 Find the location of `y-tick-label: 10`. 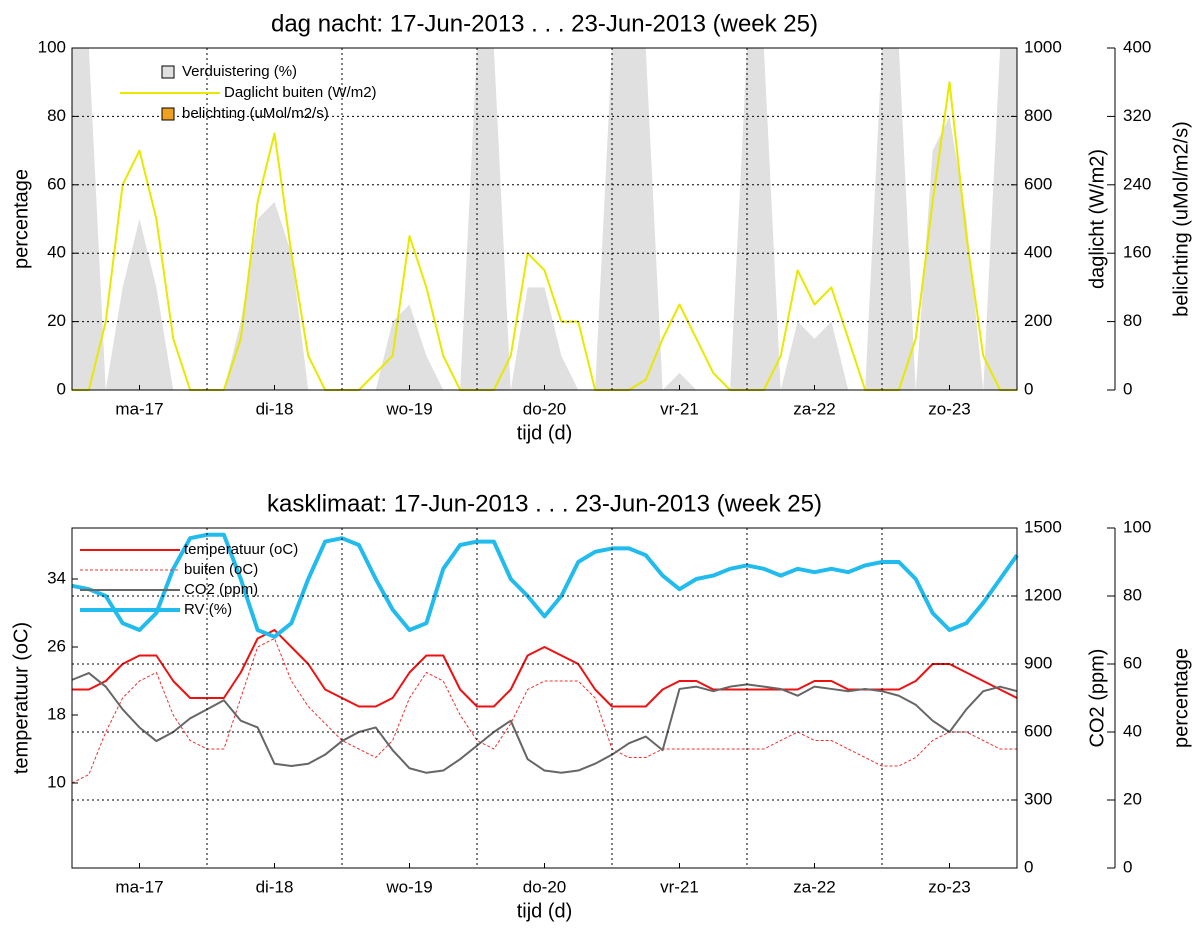

y-tick-label: 10 is located at coordinates (56, 781).